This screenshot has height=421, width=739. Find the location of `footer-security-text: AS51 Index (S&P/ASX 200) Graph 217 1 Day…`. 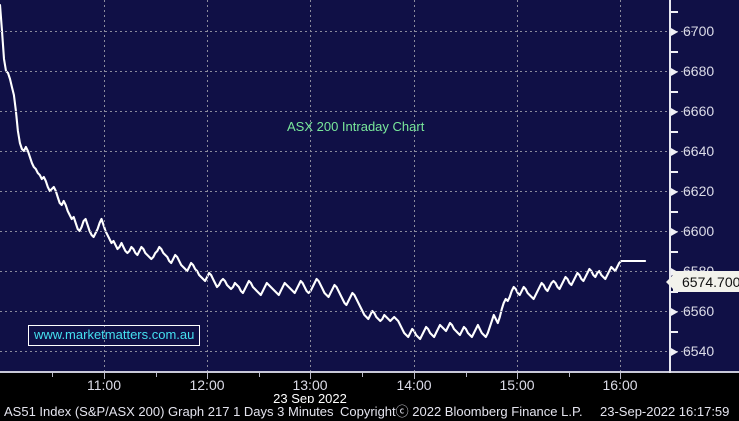

footer-security-text: AS51 Index (S&P/ASX 200) Graph 217 1 Day… is located at coordinates (169, 411).